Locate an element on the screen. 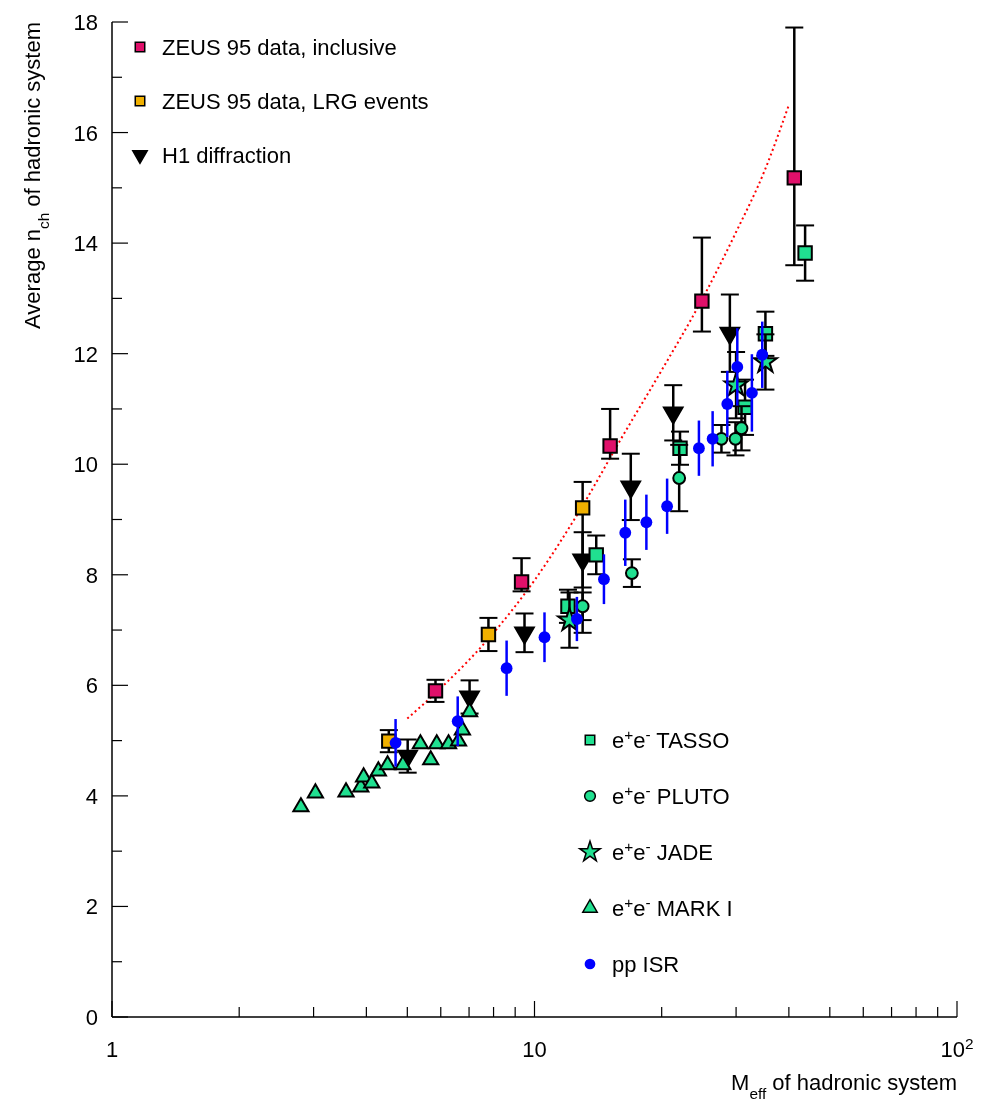 This screenshot has height=1100, width=1004. y-tick-label: 0 is located at coordinates (91, 1017).